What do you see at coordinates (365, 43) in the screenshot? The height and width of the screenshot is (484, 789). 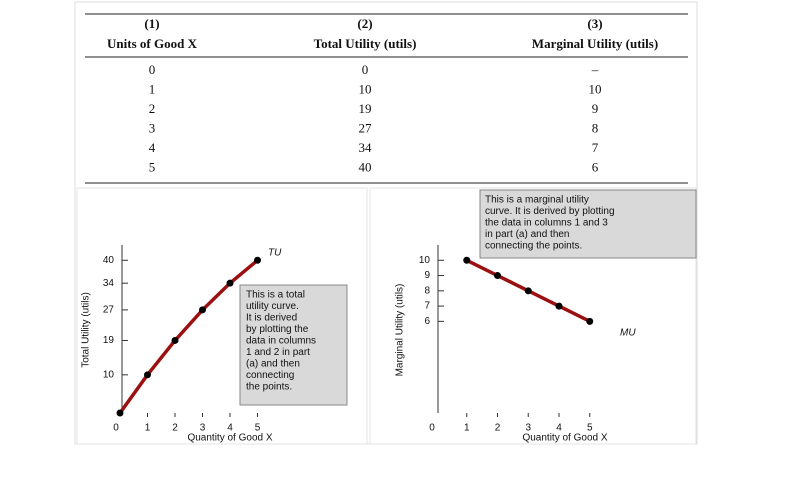 I see `column-header: Total Utility (utils)` at bounding box center [365, 43].